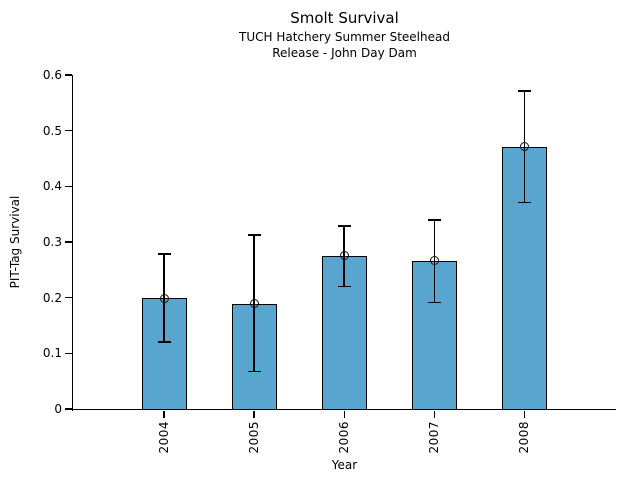 Image resolution: width=640 pixels, height=480 pixels. I want to click on y-tick-label: 0.5, so click(52, 130).